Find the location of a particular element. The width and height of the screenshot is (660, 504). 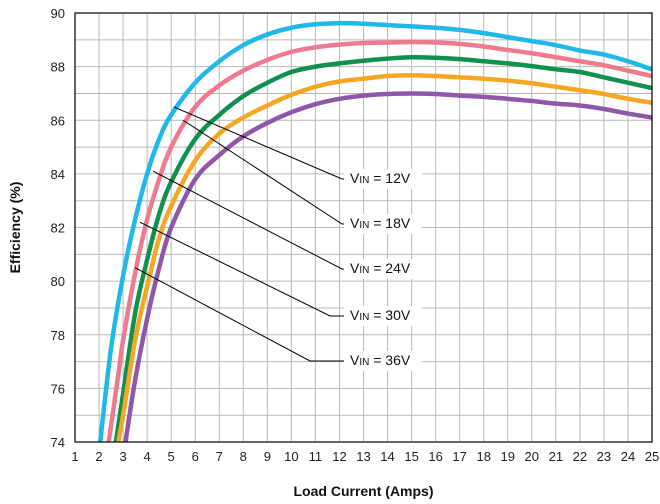

x-tick-label: 21 is located at coordinates (556, 456).